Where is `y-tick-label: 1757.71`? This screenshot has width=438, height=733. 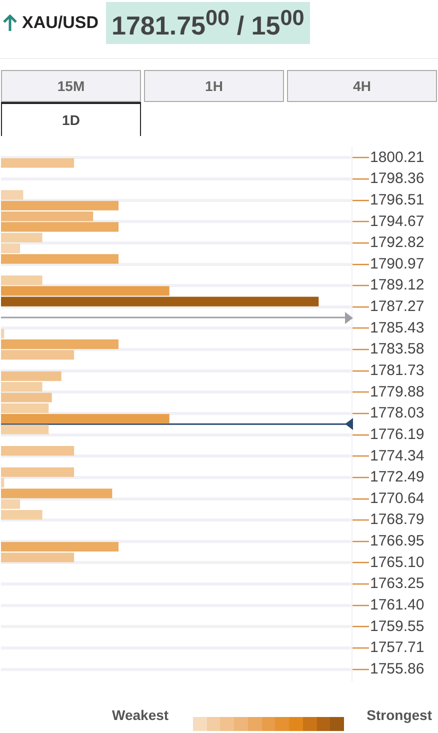 y-tick-label: 1757.71 is located at coordinates (397, 647).